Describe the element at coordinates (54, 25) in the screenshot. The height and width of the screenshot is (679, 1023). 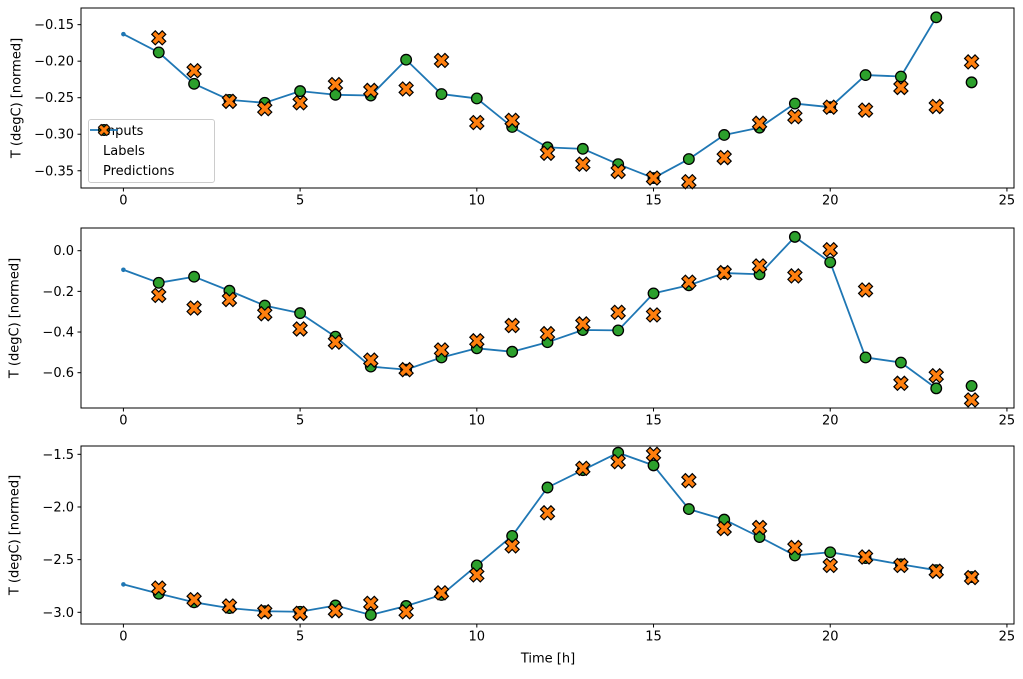
I see `y-tick-label: −0.15` at that location.